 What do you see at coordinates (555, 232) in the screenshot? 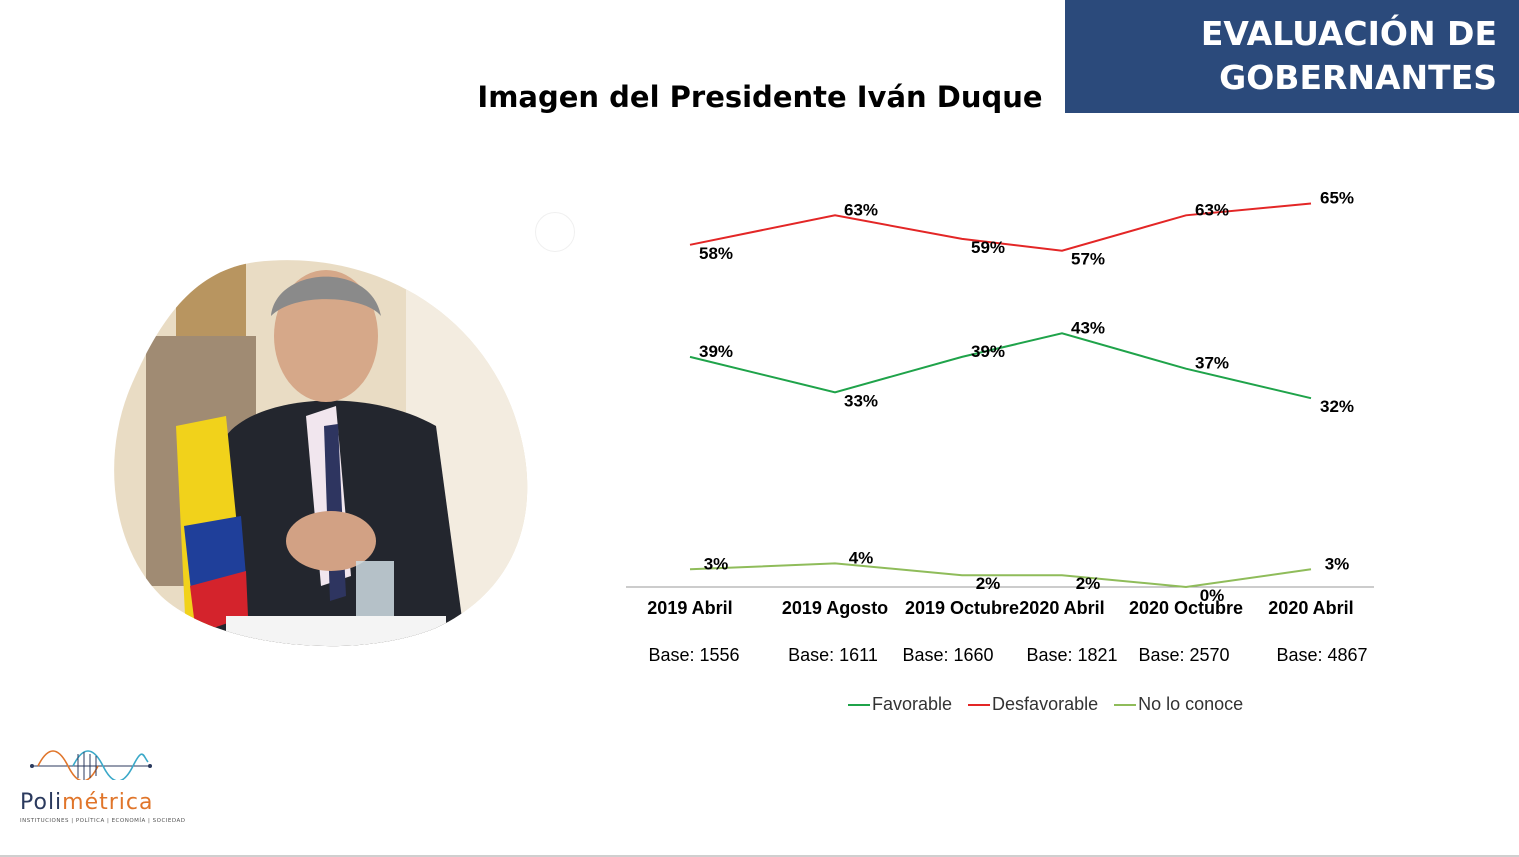
I see `decorative-circle` at bounding box center [555, 232].